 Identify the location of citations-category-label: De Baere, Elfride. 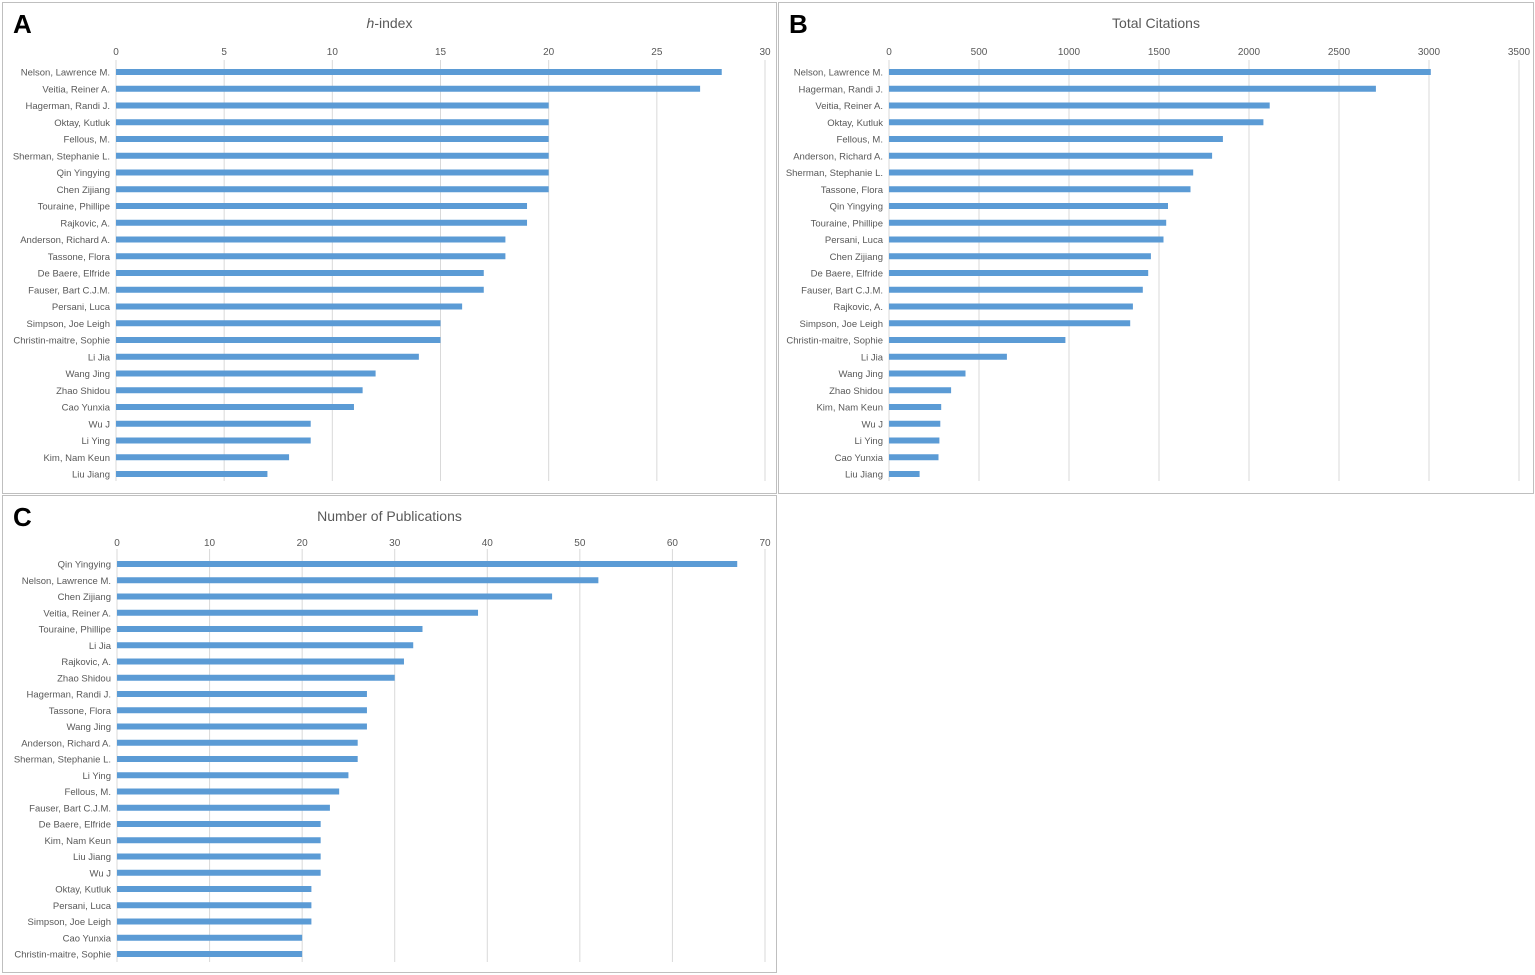
(847, 274).